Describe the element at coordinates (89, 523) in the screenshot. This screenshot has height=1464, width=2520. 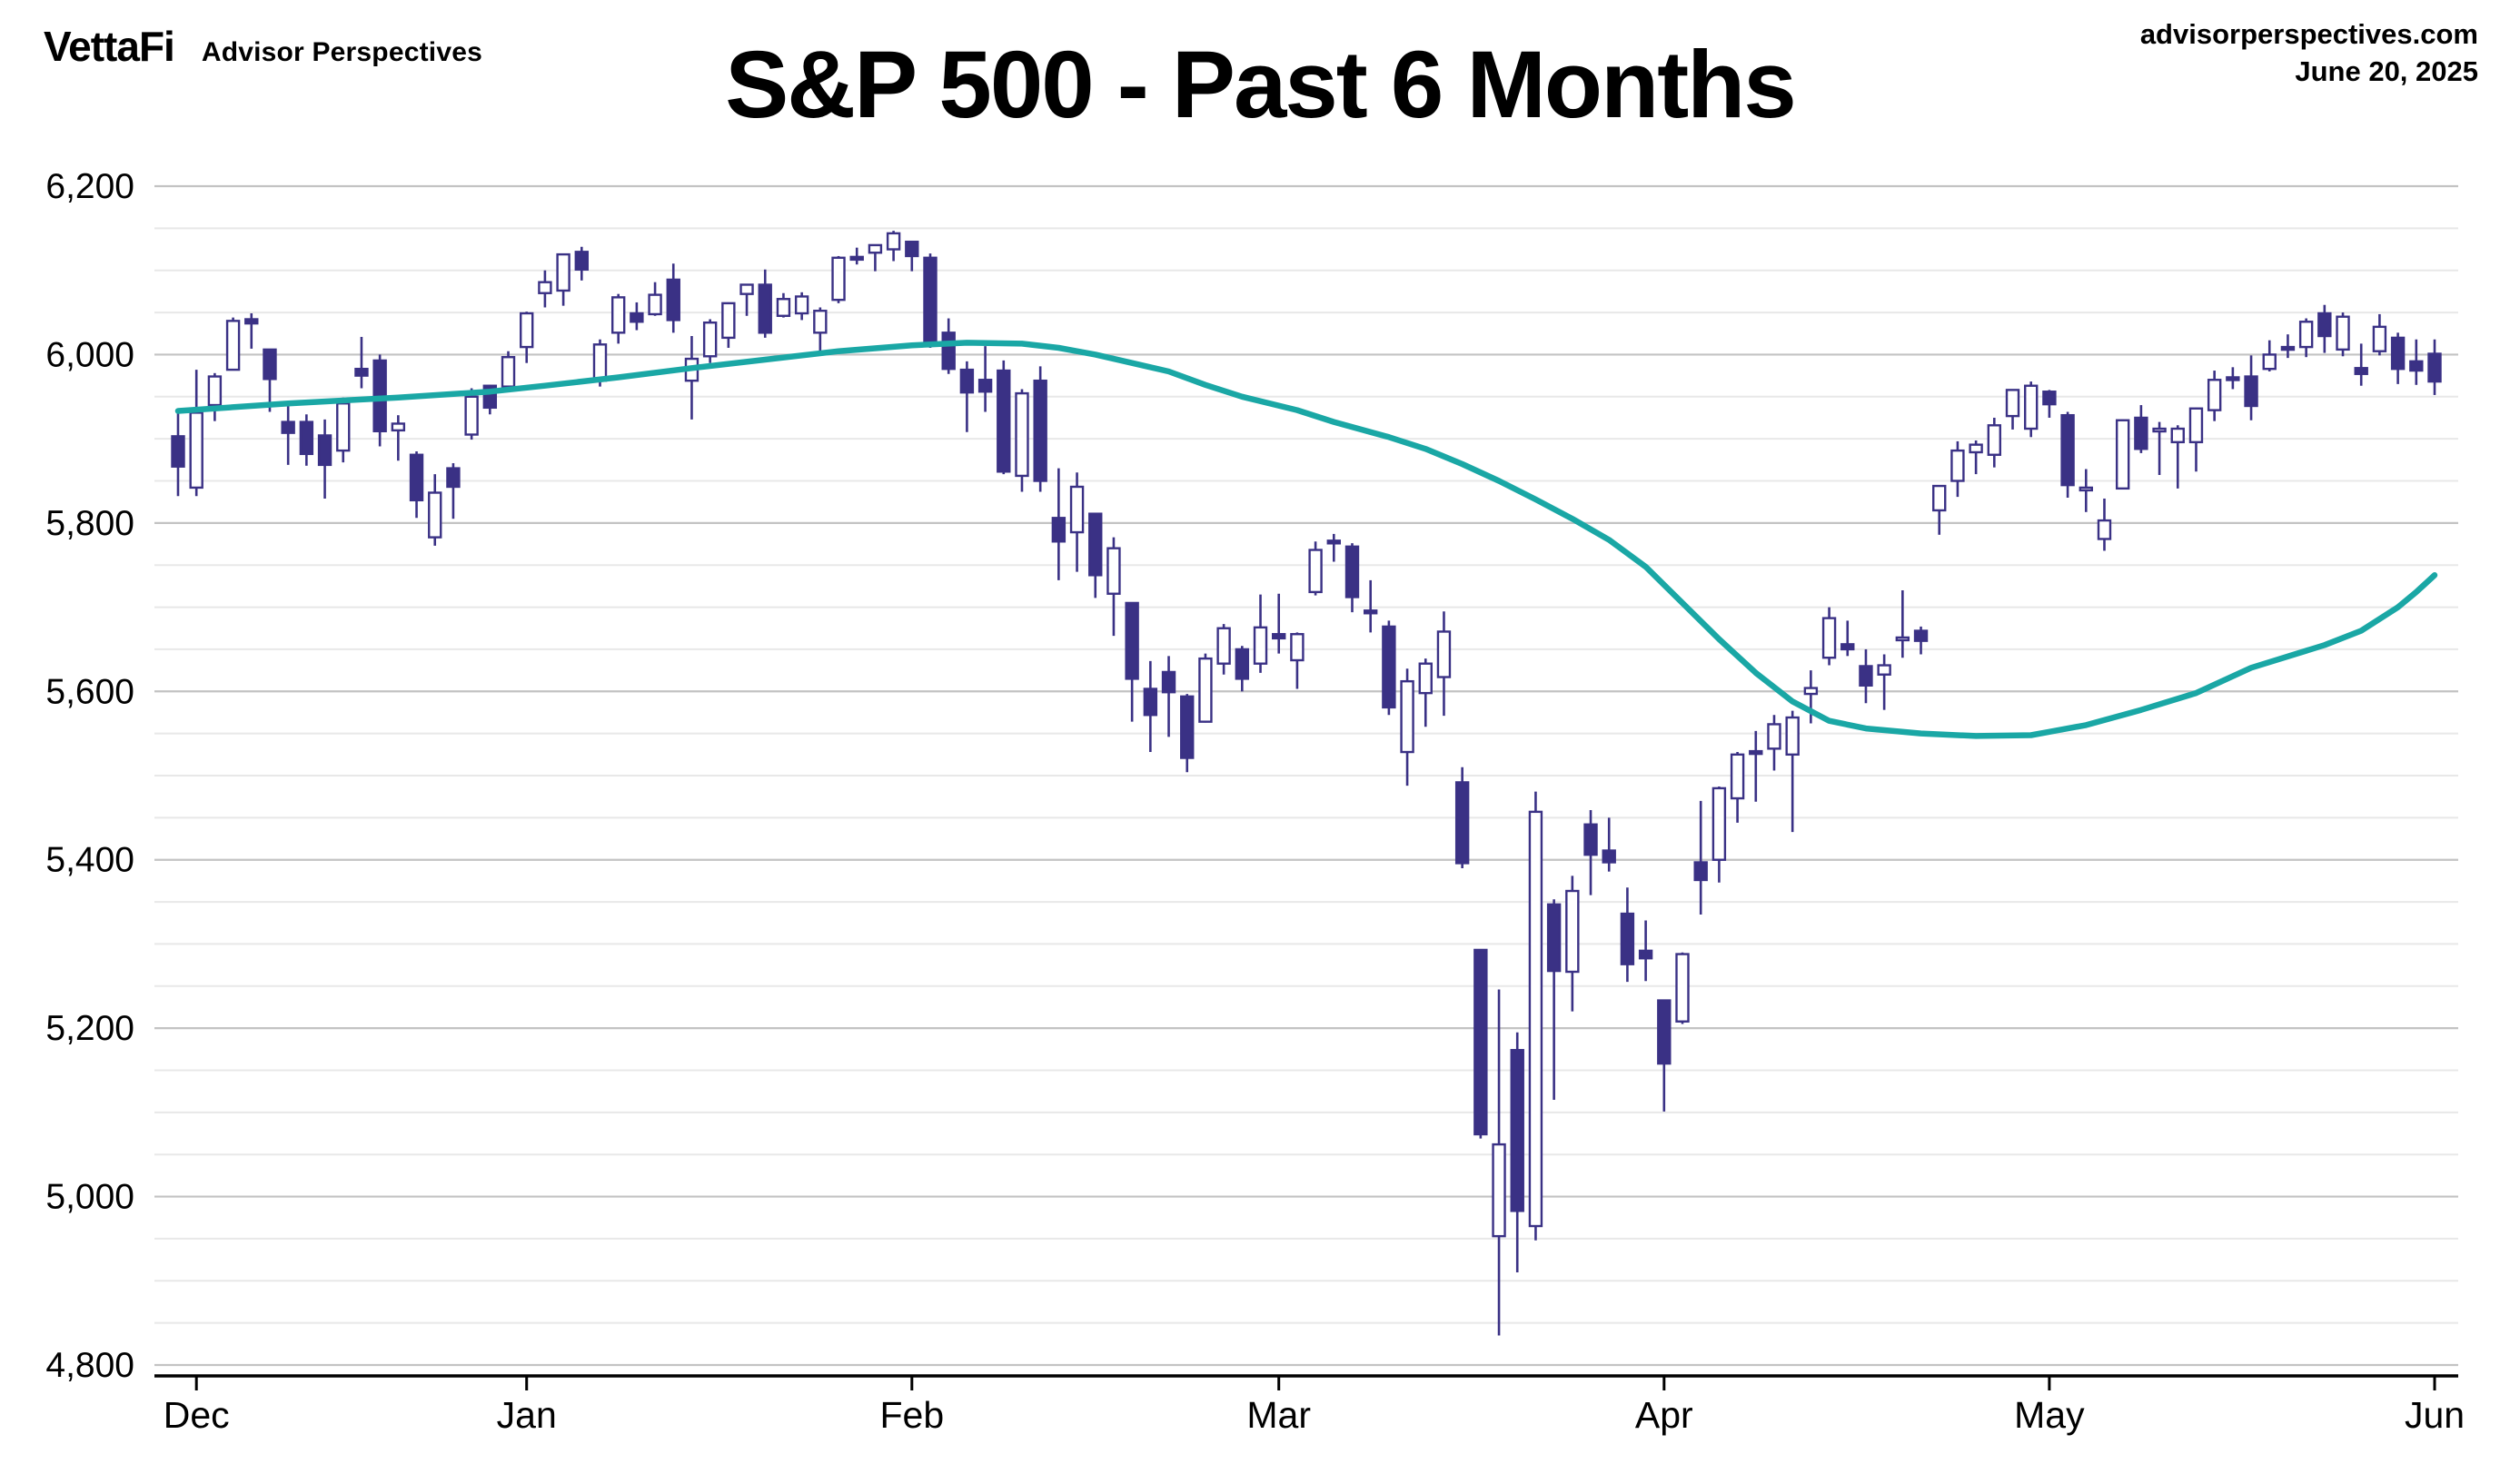
I see `y-tick-label: 5,800` at that location.